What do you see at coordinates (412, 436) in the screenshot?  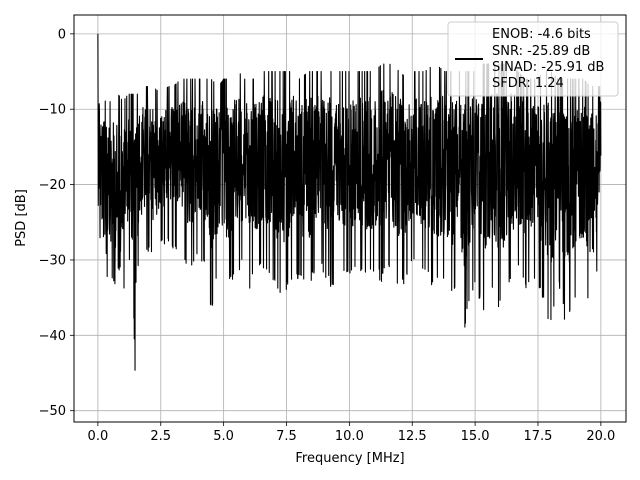 I see `x-tick-label: 12.5` at bounding box center [412, 436].